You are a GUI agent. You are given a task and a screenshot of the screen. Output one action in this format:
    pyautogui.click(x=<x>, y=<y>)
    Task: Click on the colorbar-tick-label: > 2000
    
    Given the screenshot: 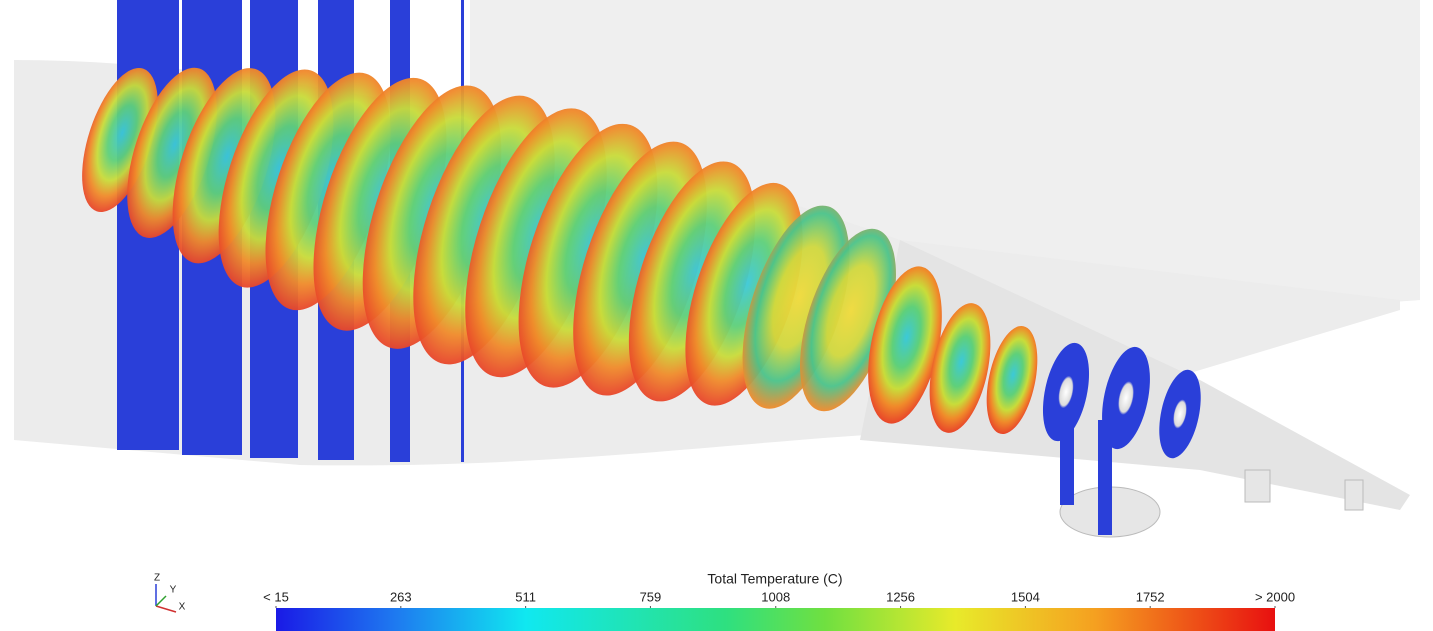 What is the action you would take?
    pyautogui.click(x=1275, y=596)
    